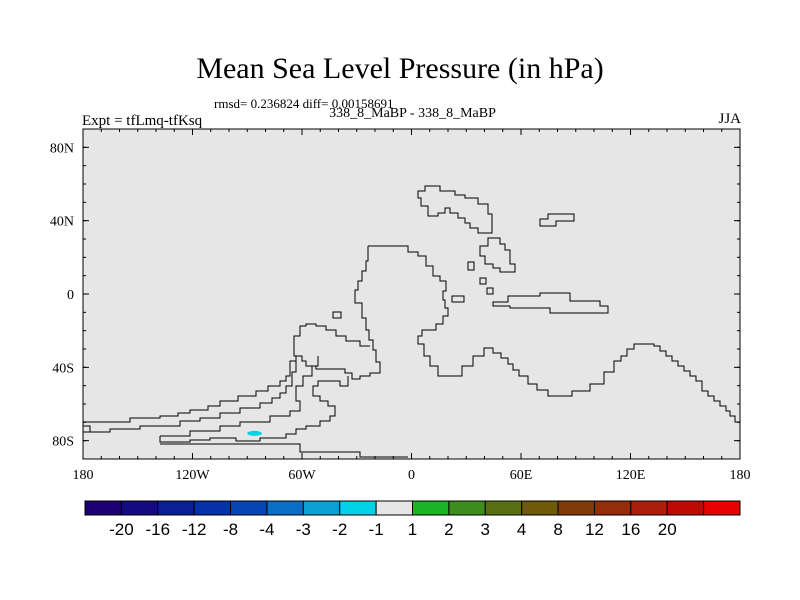 The image size is (800, 600). What do you see at coordinates (303, 529) in the screenshot?
I see `colorbar-label: -3` at bounding box center [303, 529].